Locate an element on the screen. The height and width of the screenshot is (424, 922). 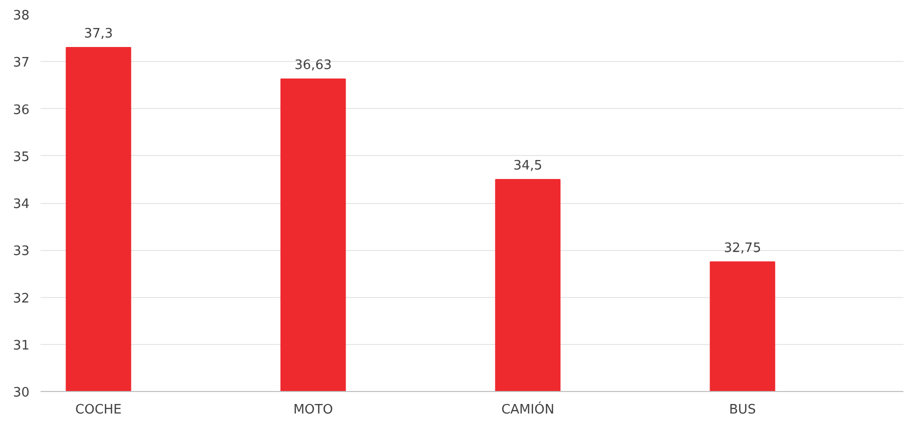
x-tick-label: BUS is located at coordinates (742, 410).